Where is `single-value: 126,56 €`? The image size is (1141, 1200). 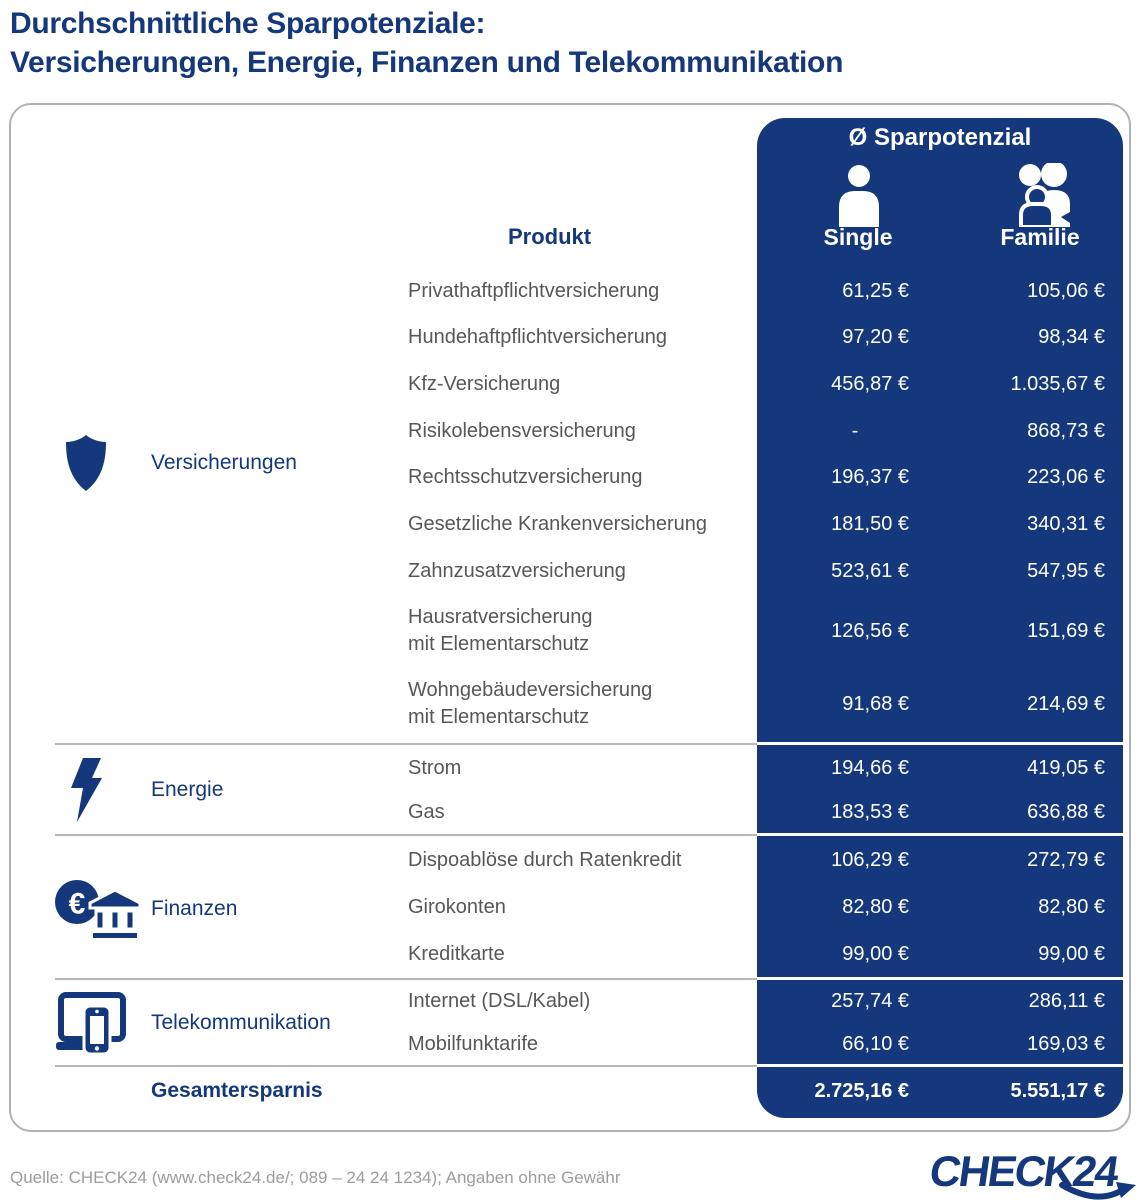 single-value: 126,56 € is located at coordinates (870, 630).